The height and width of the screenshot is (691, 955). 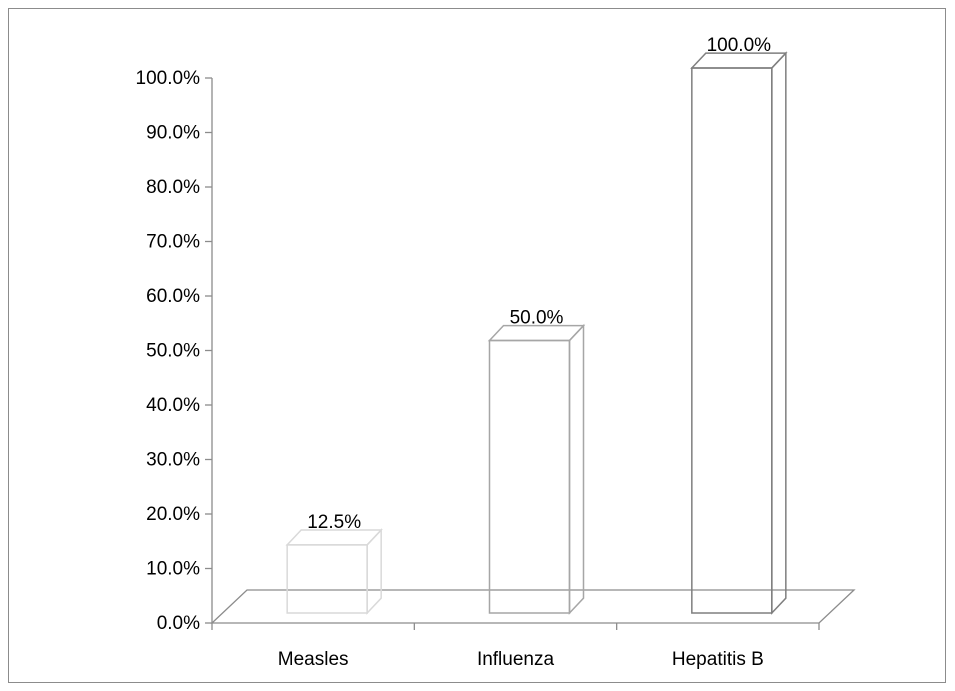 I want to click on y-tick-label: 10.0%, so click(x=173, y=569).